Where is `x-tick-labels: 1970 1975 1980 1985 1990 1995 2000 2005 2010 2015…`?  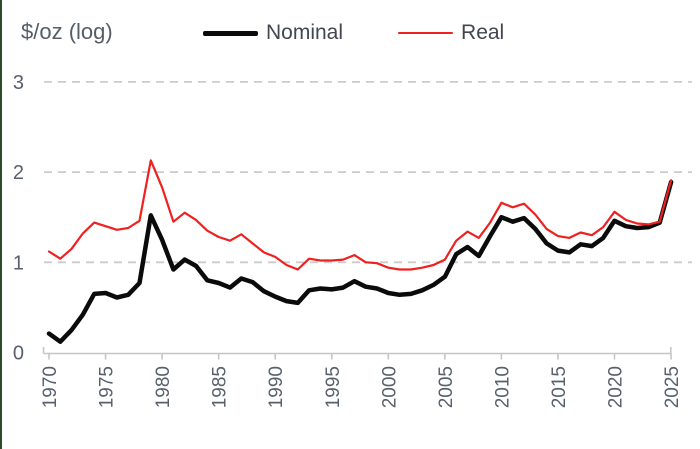
x-tick-labels: 1970 1975 1980 1985 1990 1995 2000 2005 2010 2015… is located at coordinates (361, 387).